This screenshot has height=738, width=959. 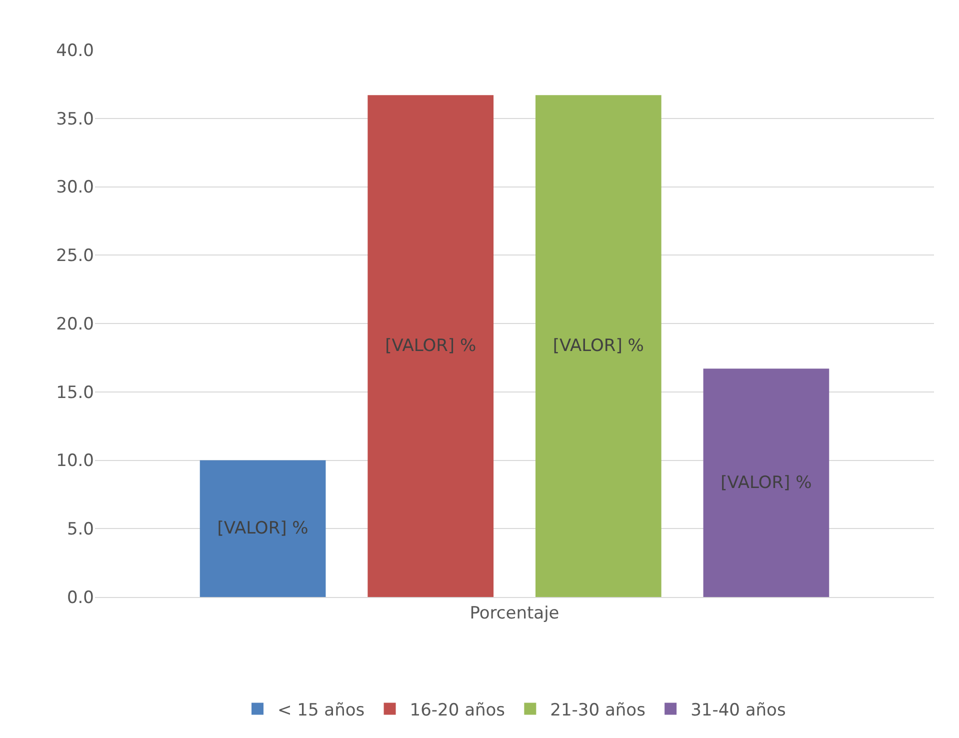 What do you see at coordinates (75, 50) in the screenshot?
I see `y-tick-label: 40.0` at bounding box center [75, 50].